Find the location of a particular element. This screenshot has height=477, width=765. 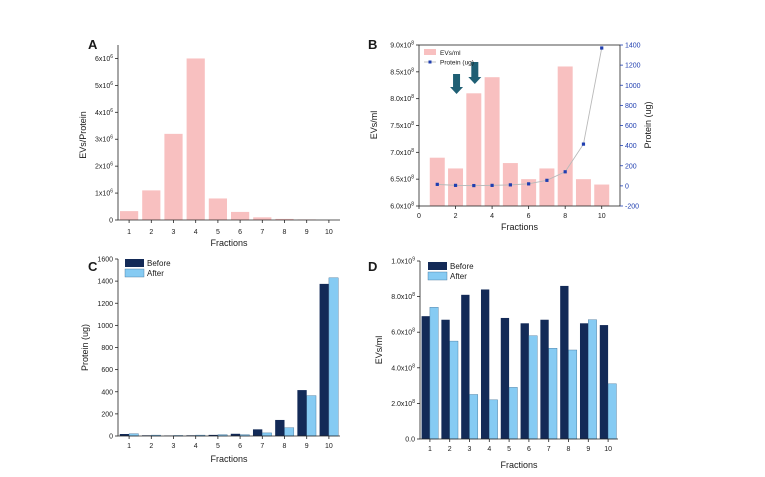

x-tick-label-c: 5 is located at coordinates (218, 446).